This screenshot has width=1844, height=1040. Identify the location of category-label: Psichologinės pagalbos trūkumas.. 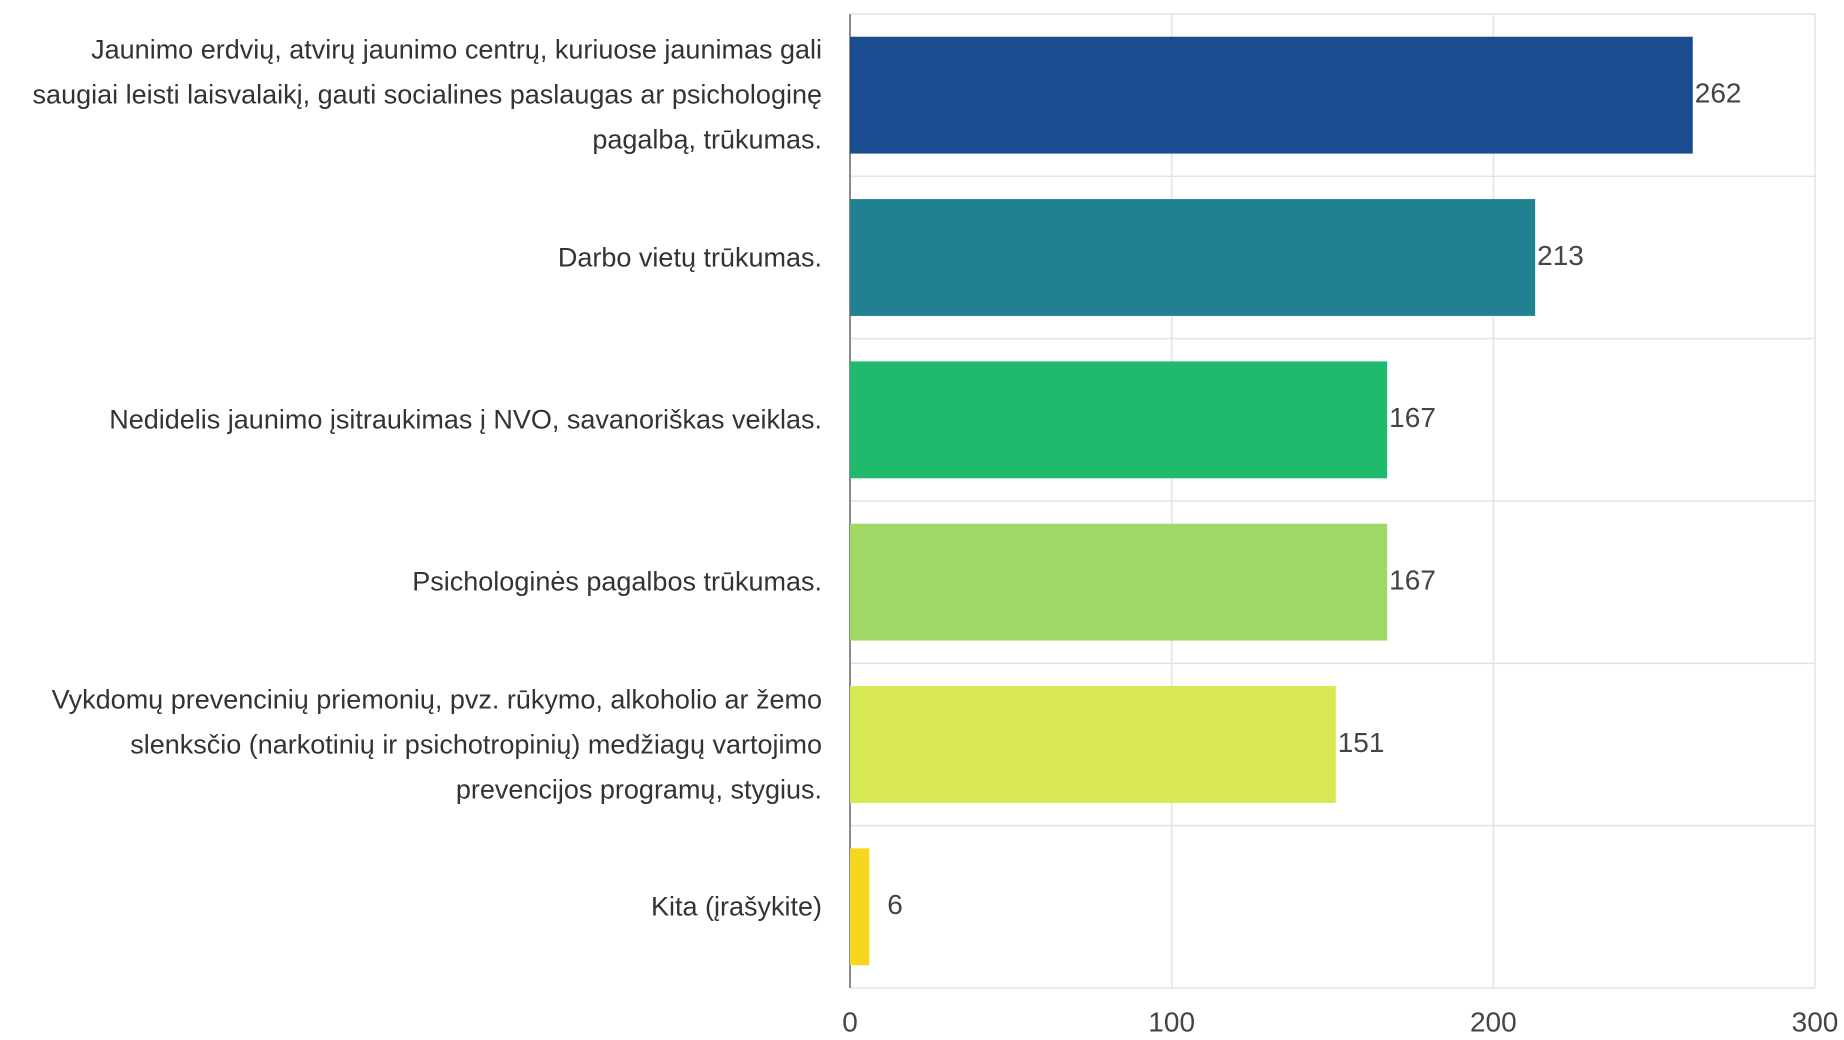
(617, 581).